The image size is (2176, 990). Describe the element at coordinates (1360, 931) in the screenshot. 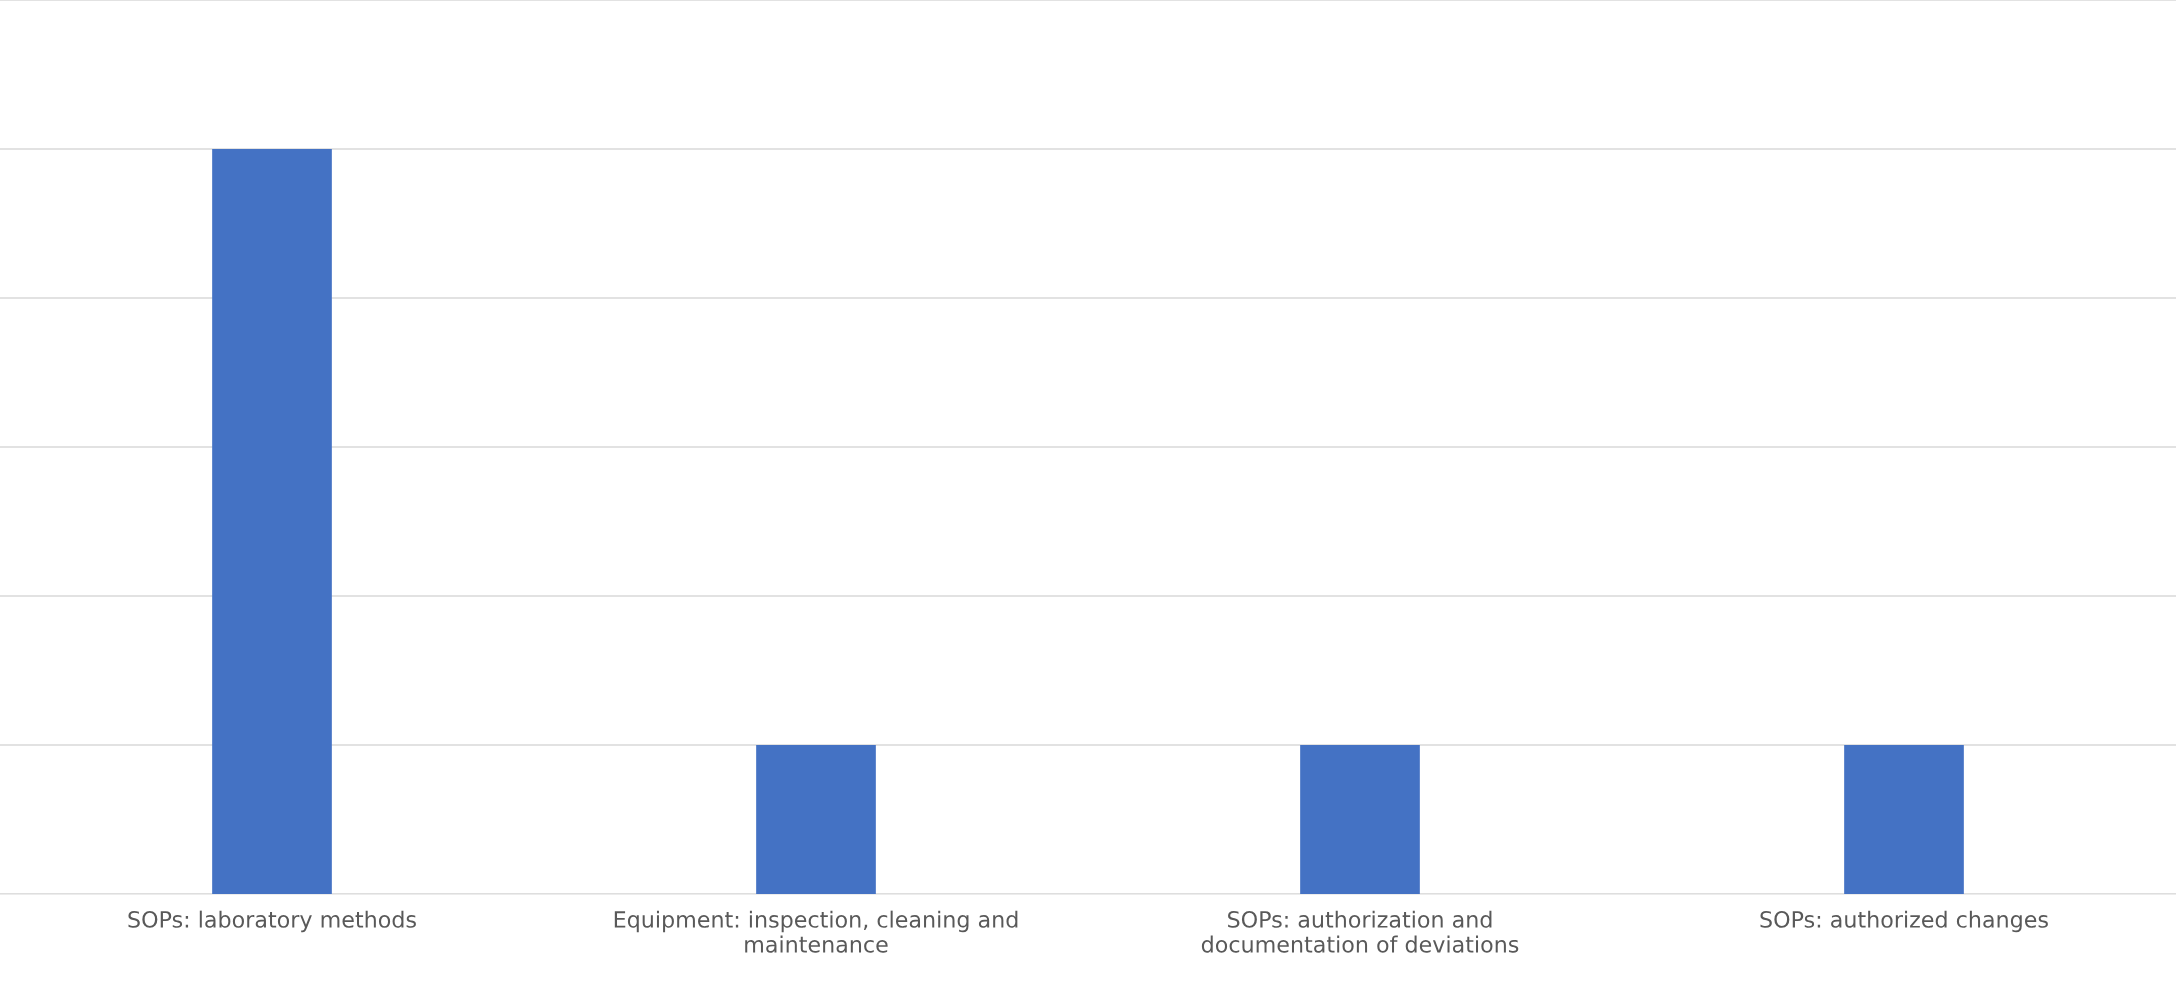

I see `x-tick-label: SOPs: authorization and documentation of deviations` at that location.